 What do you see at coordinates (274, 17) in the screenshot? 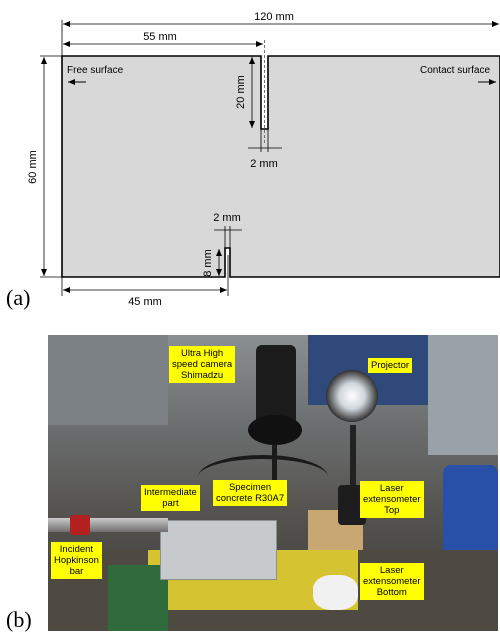
I see `dim-total-width: 120 mm` at bounding box center [274, 17].